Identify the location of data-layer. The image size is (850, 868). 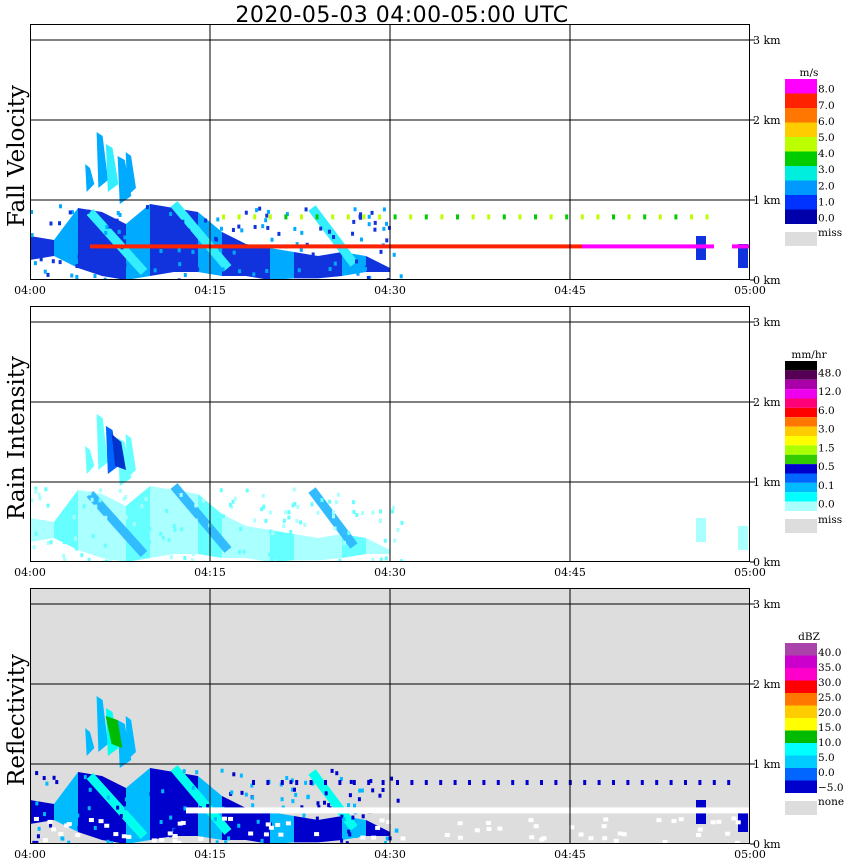
(390, 770).